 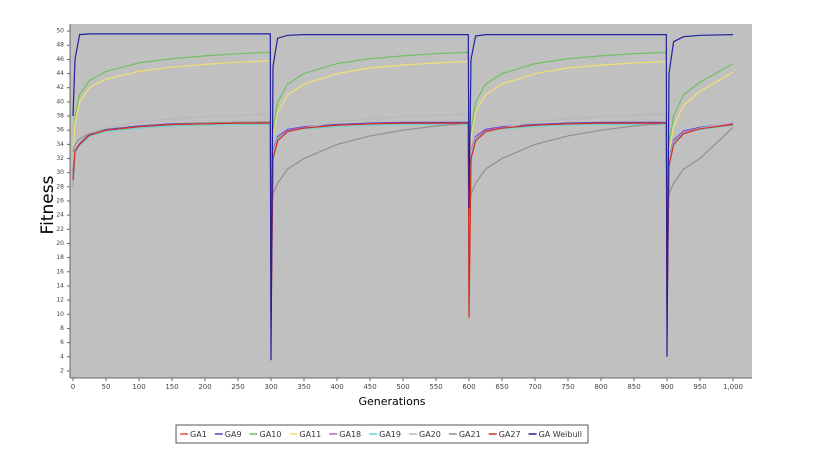 What do you see at coordinates (60, 73) in the screenshot?
I see `y-tick-label: 44` at bounding box center [60, 73].